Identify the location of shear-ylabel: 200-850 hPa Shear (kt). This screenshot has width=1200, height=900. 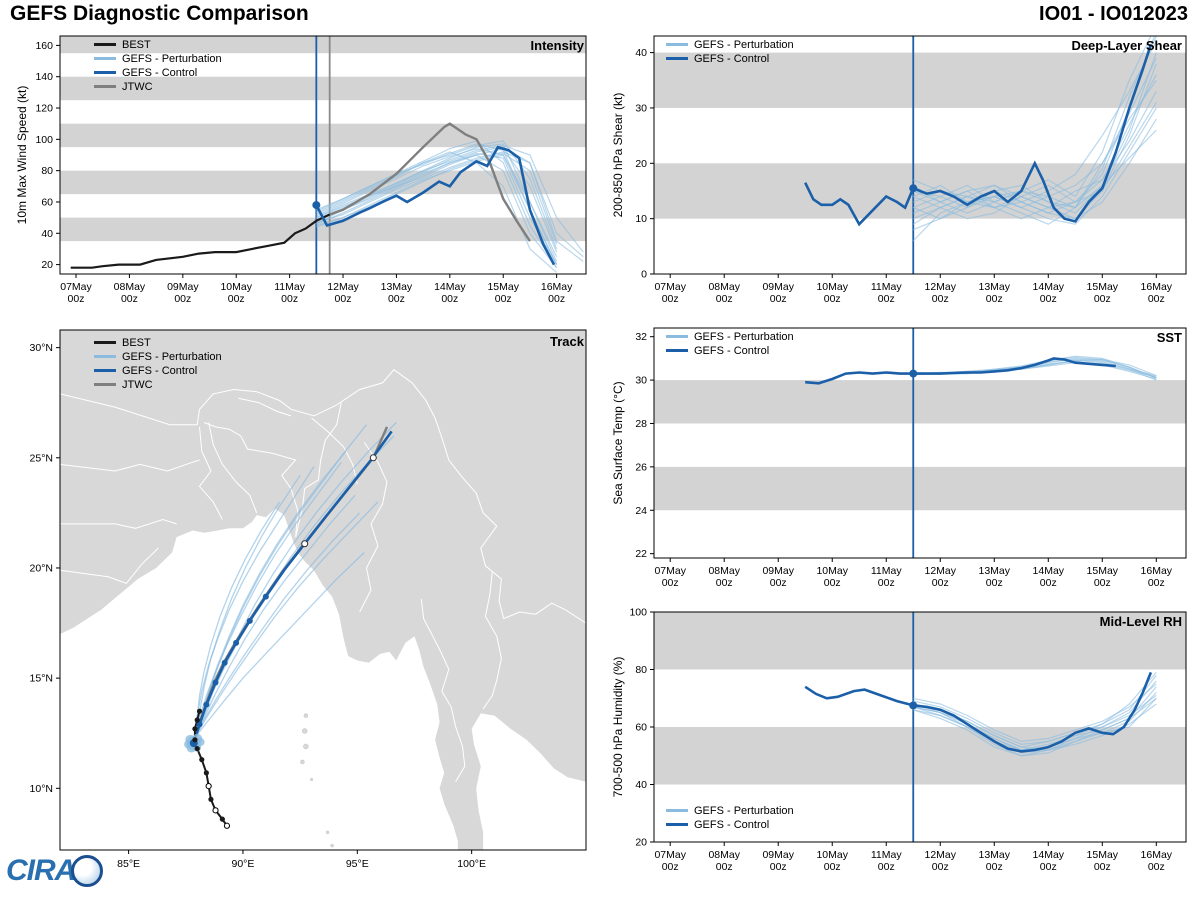
(618, 155).